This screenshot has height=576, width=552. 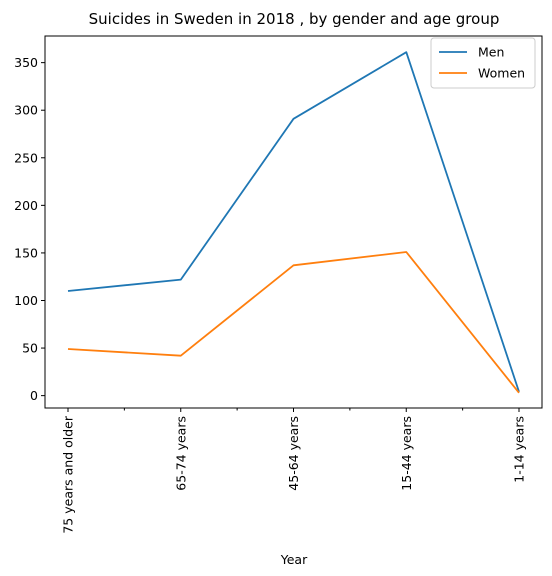 I want to click on x-tick-label: 15-44 years, so click(x=406, y=453).